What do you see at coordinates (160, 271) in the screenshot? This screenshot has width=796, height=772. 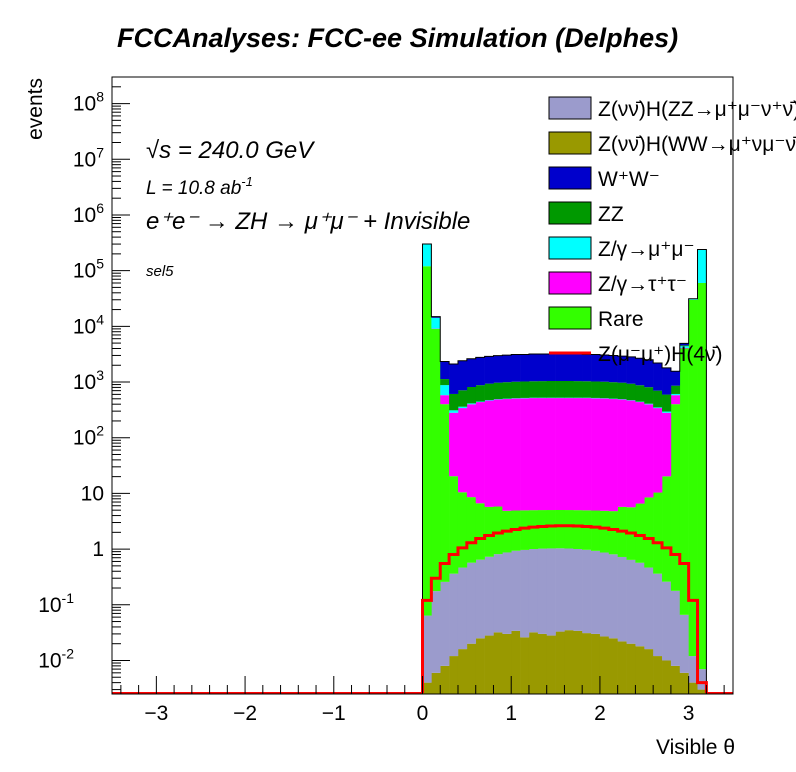 I see `selection-annotation: sel5` at bounding box center [160, 271].